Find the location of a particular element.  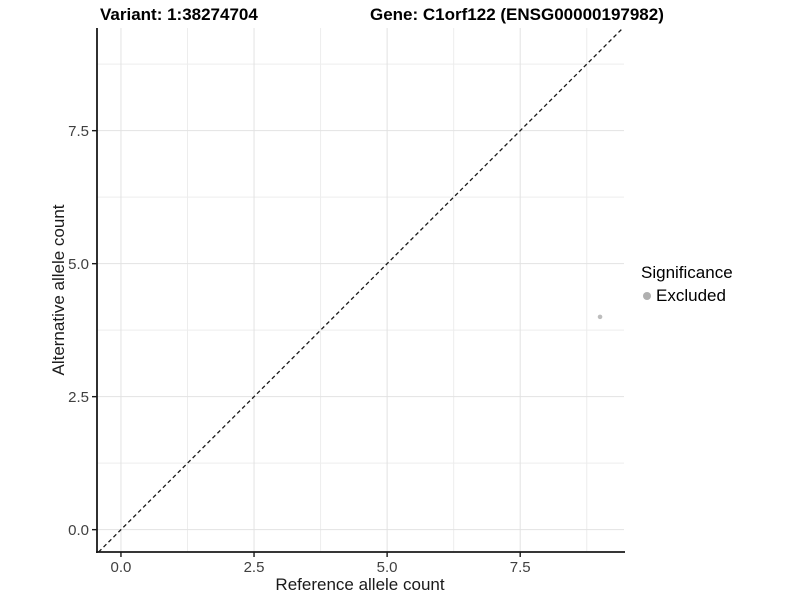

data-point is located at coordinates (600, 317).